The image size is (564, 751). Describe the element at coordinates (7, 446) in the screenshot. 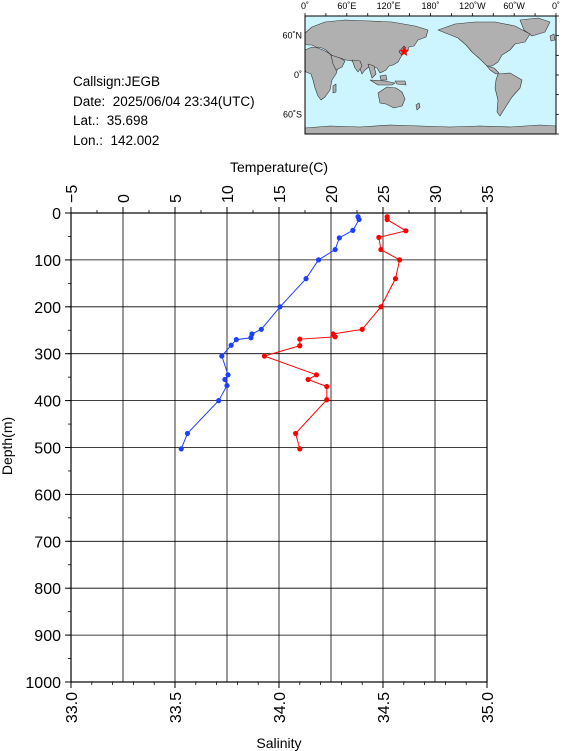

I see `depth-axis-title: Depth(m)` at that location.